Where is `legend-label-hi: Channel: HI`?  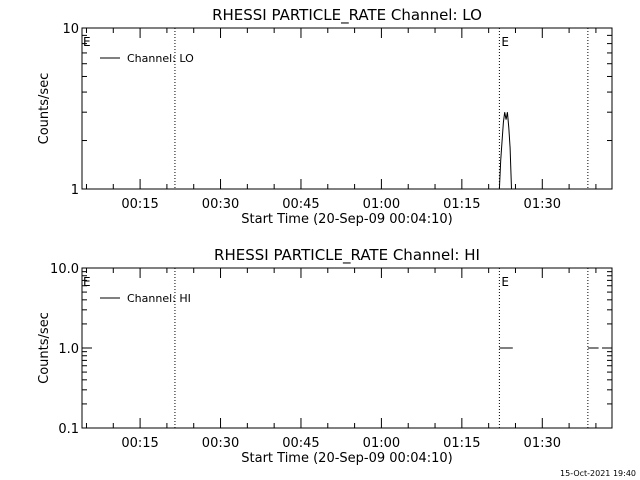
legend-label-hi: Channel: HI is located at coordinates (159, 298).